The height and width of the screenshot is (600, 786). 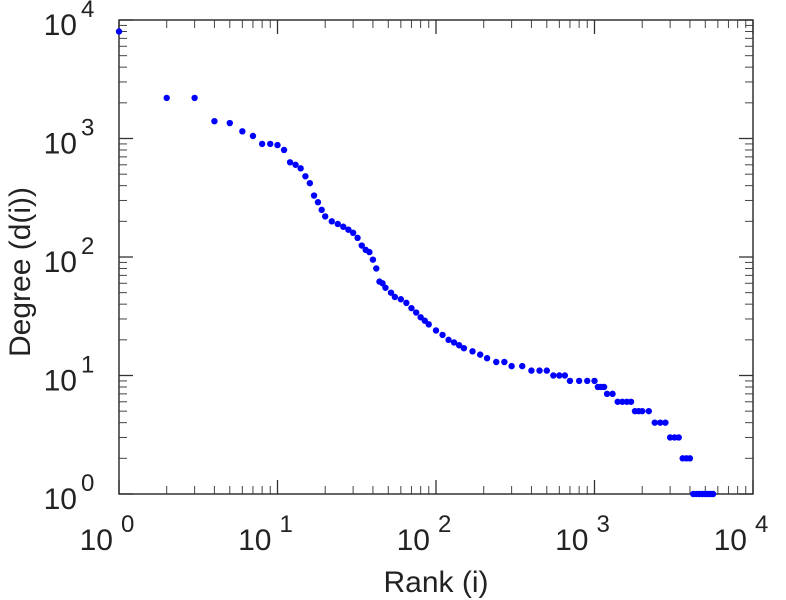 What do you see at coordinates (761, 524) in the screenshot?
I see `x-tick-label-exponent: 4` at bounding box center [761, 524].